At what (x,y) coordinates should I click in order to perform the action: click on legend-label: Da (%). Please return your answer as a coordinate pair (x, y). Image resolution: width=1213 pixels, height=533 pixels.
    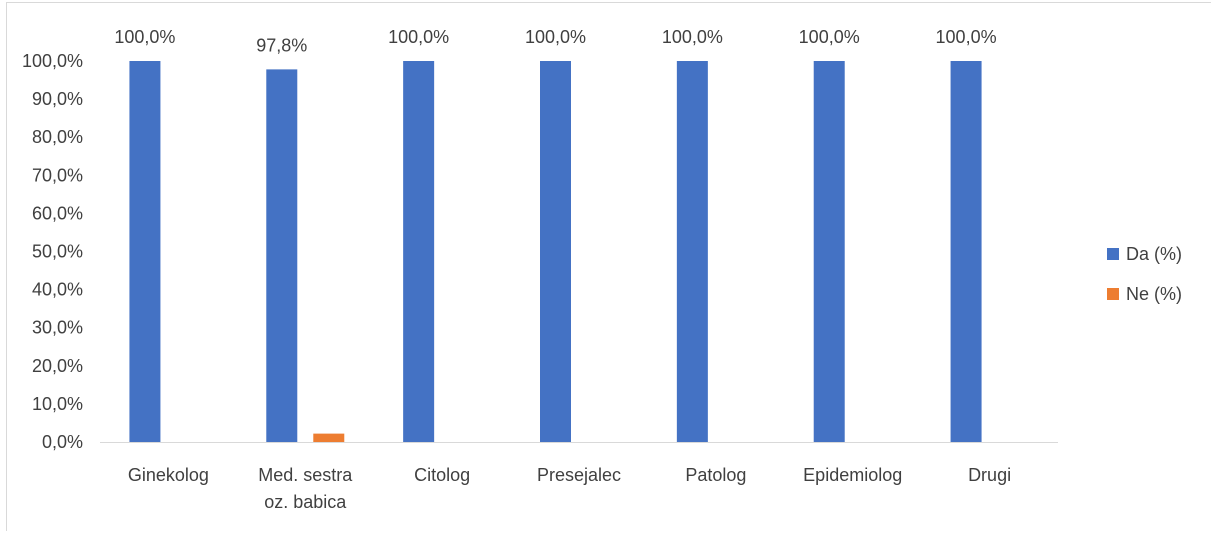
    Looking at the image, I should click on (1154, 254).